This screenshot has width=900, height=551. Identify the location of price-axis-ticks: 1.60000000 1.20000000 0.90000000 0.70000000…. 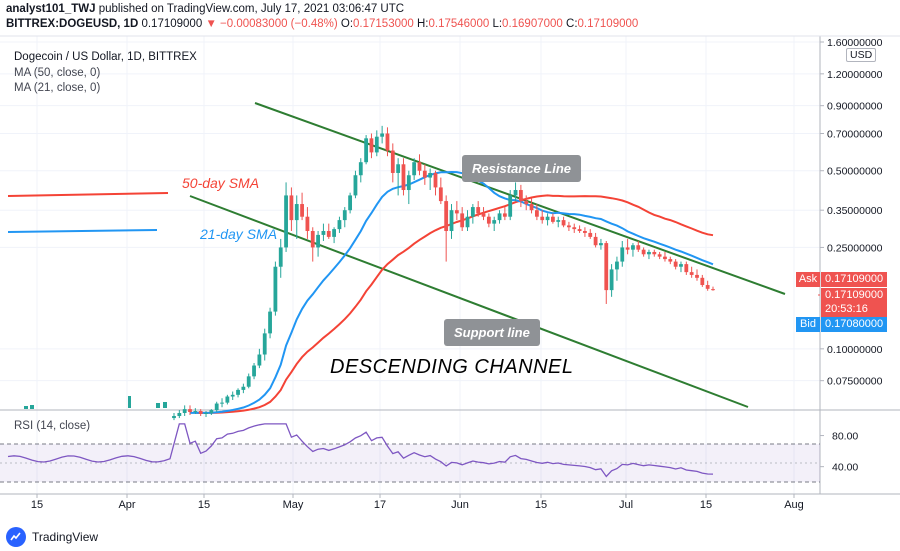
(851, 212).